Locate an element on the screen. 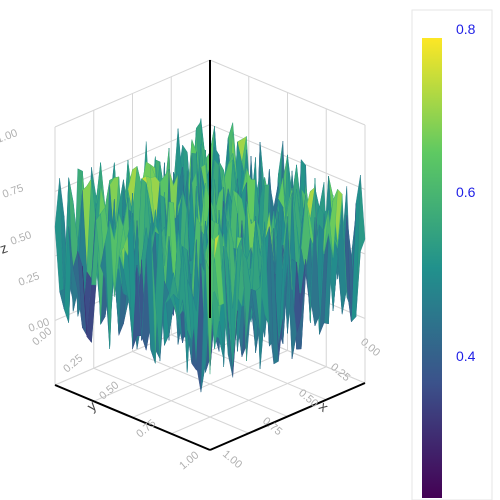 This screenshot has width=500, height=500. y-axis-line is located at coordinates (287, 416).